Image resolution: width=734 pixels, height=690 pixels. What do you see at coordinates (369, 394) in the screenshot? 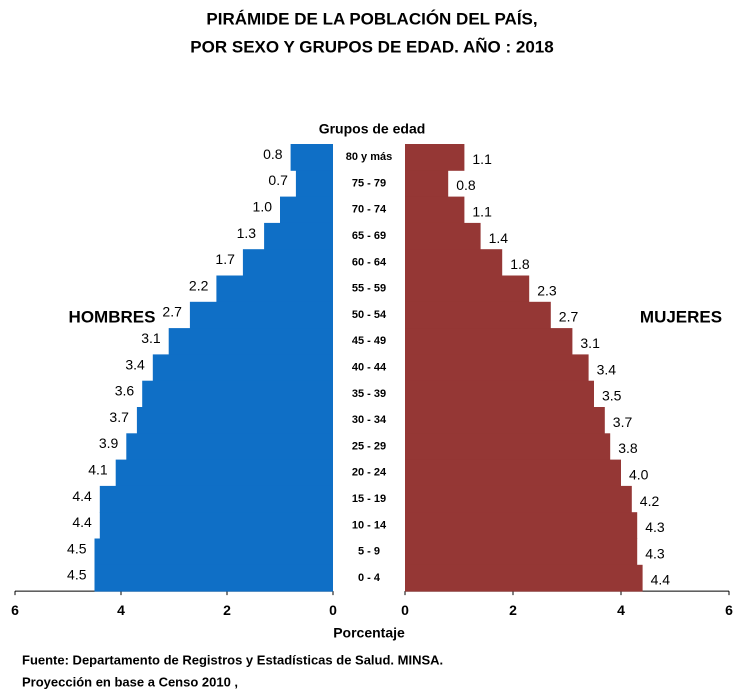
I see `category-label: 35 - 39` at bounding box center [369, 394].